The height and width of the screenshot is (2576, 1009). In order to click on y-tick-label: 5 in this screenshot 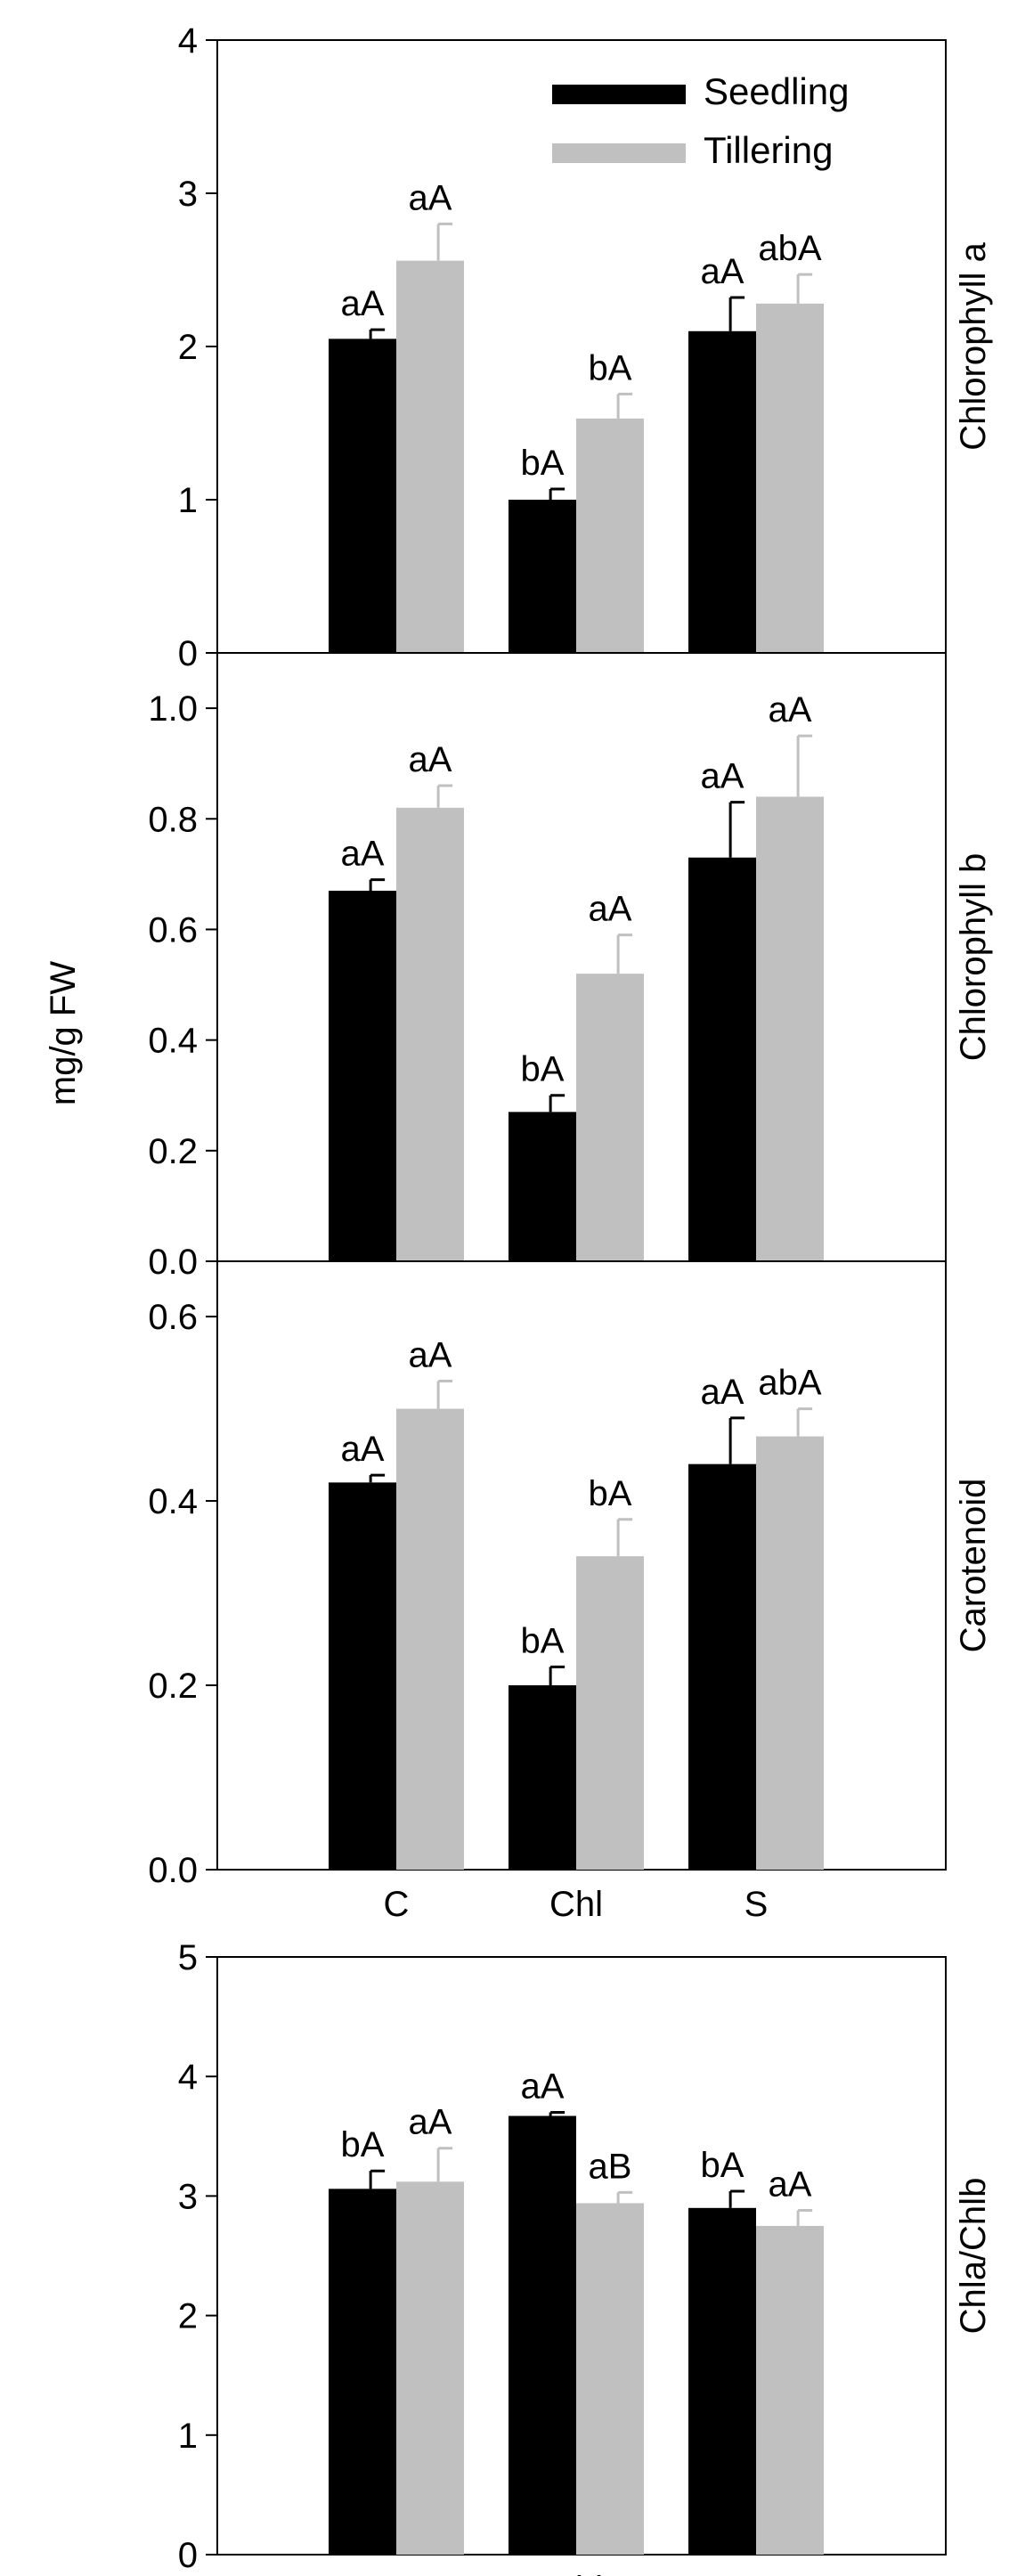, I will do `click(188, 1958)`.